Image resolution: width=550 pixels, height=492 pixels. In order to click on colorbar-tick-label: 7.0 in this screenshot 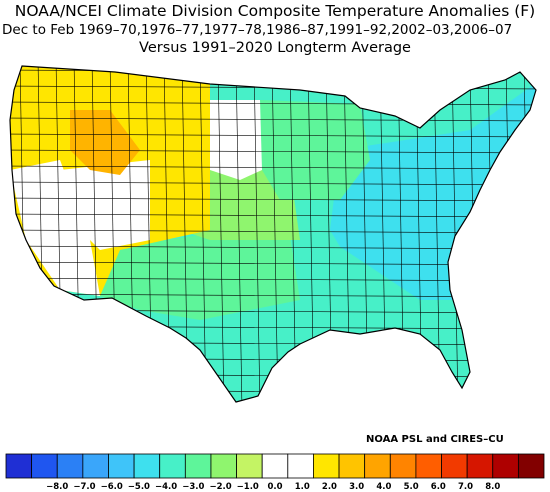, I will do `click(465, 487)`.